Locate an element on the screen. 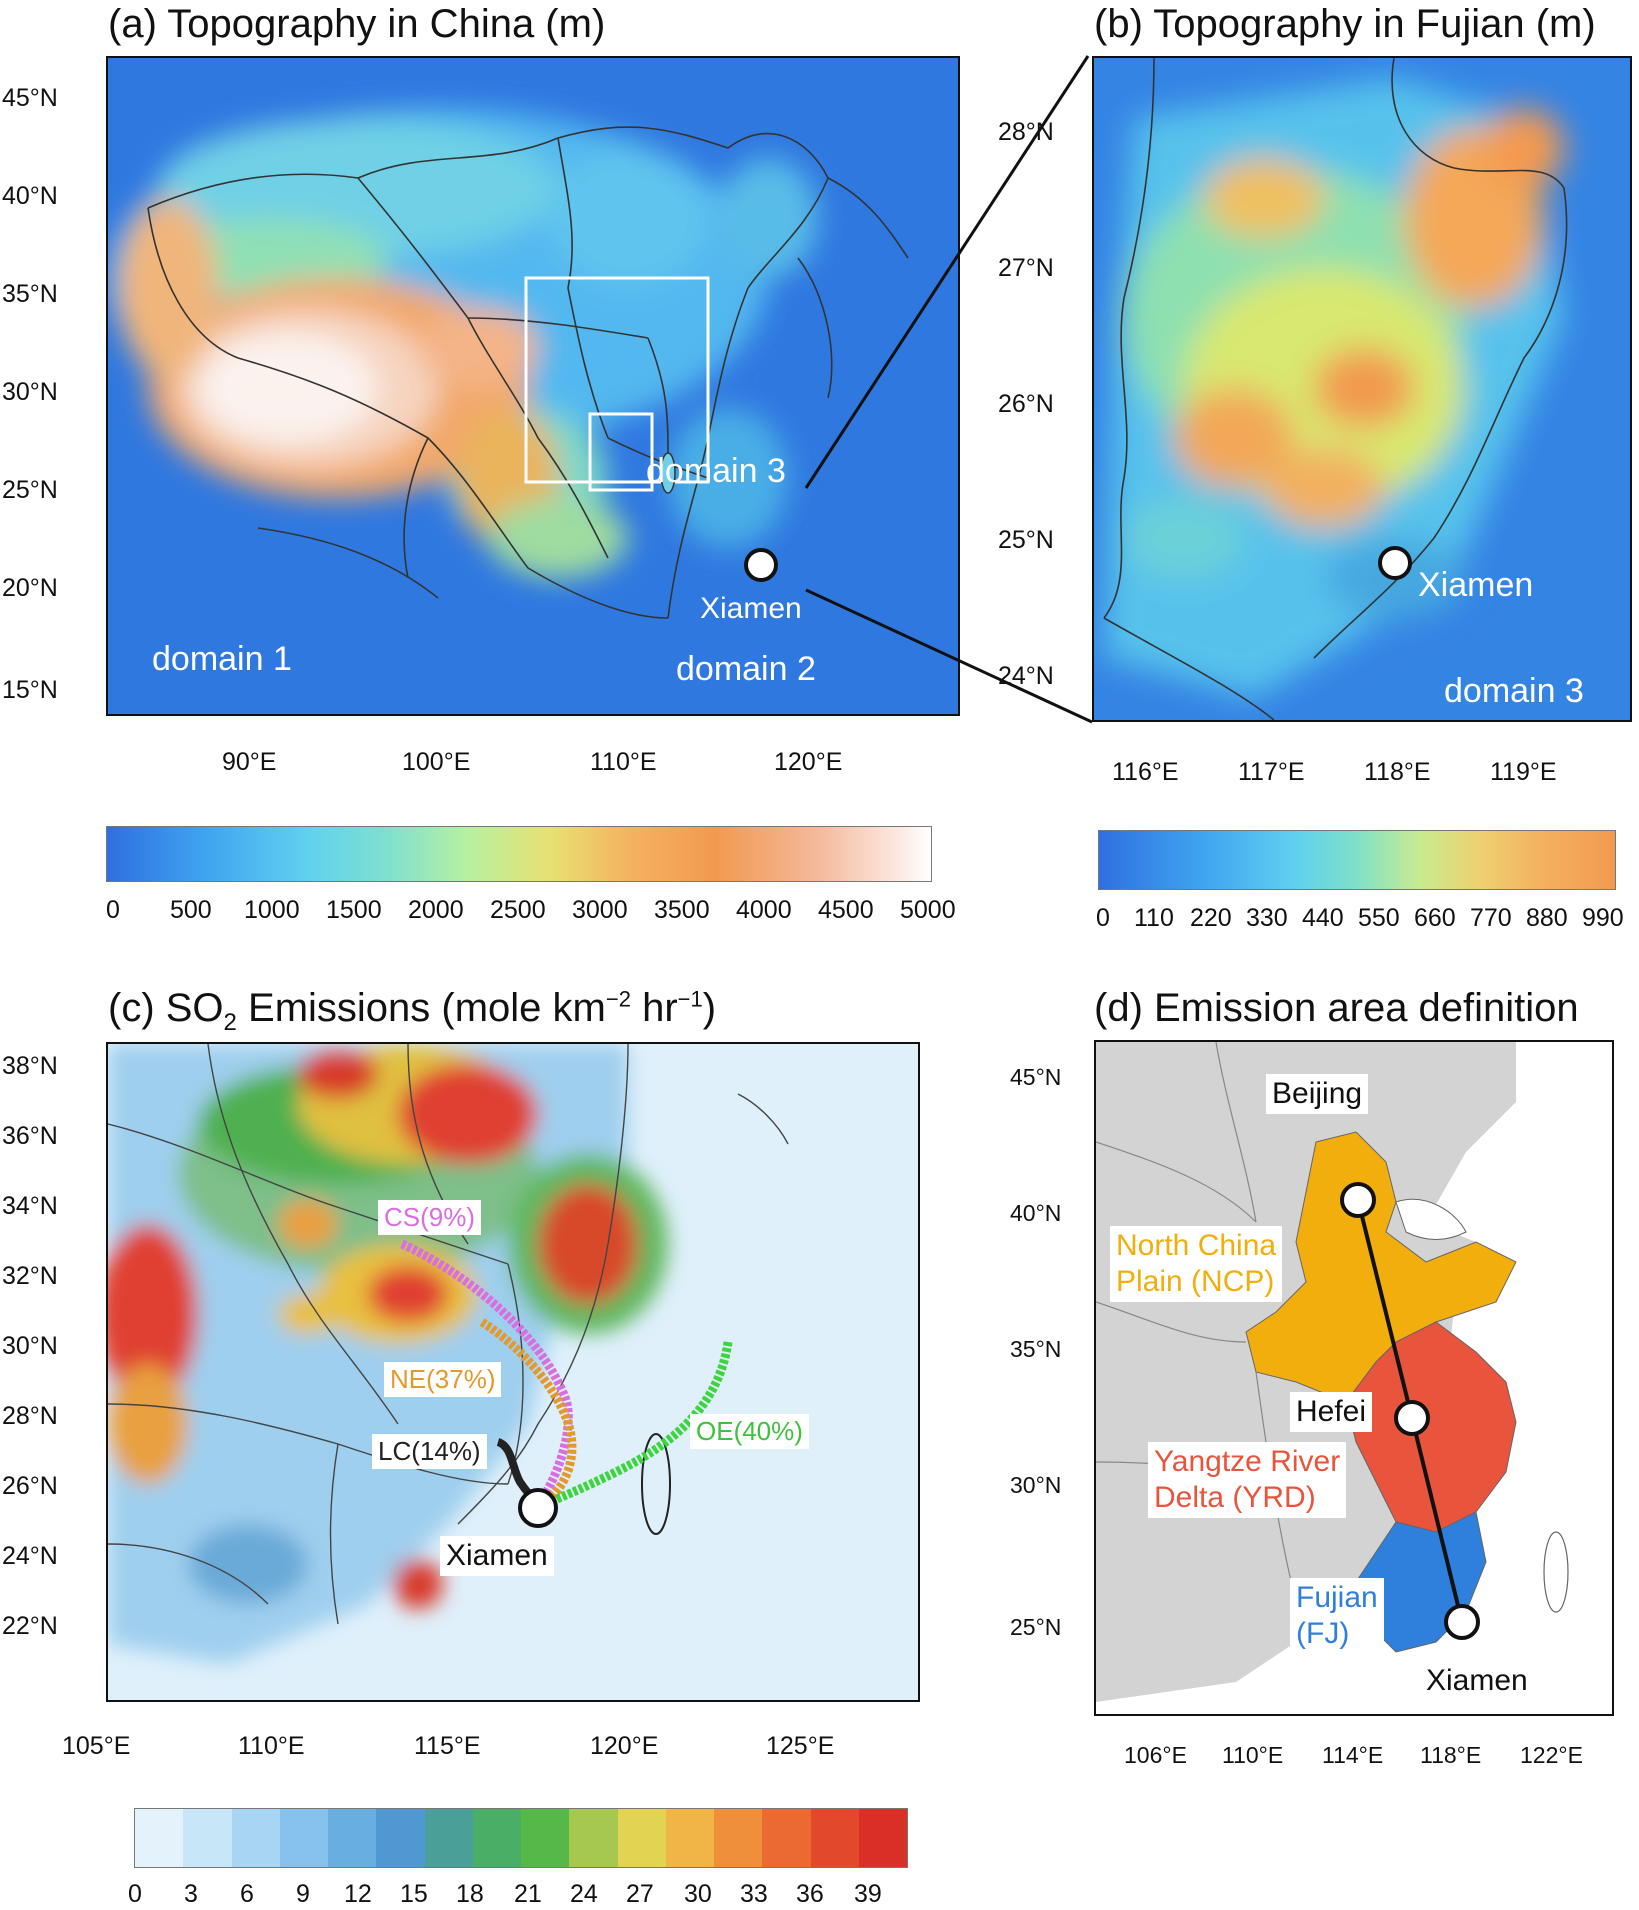 This screenshot has height=1910, width=1639. trajectory-label-cs: CS(9%) is located at coordinates (430, 1218).